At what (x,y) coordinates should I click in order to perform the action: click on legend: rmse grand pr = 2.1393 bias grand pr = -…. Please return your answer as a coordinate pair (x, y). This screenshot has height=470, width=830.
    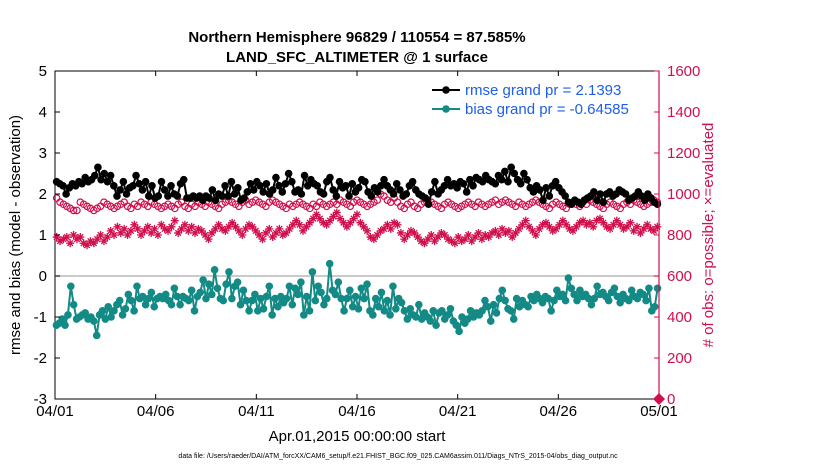
    Looking at the image, I should click on (530, 100).